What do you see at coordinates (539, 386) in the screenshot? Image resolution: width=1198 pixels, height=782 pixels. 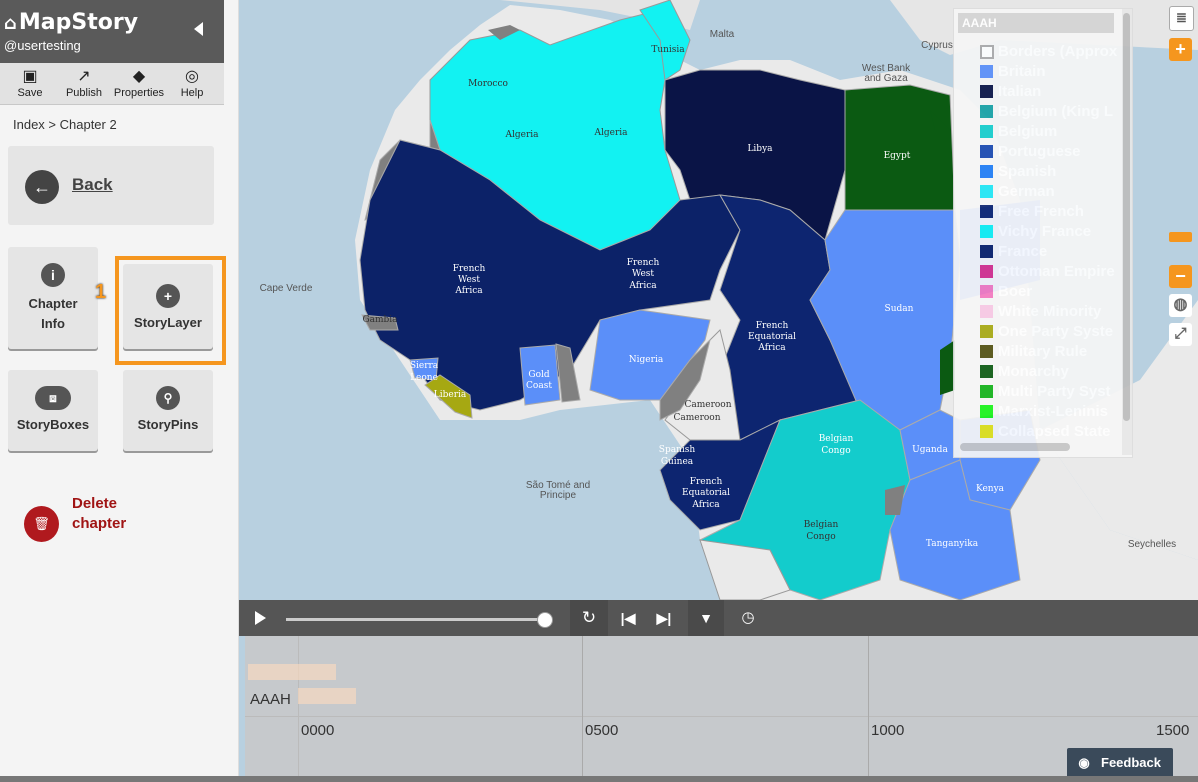 I see `map-label-coast: Coast` at bounding box center [539, 386].